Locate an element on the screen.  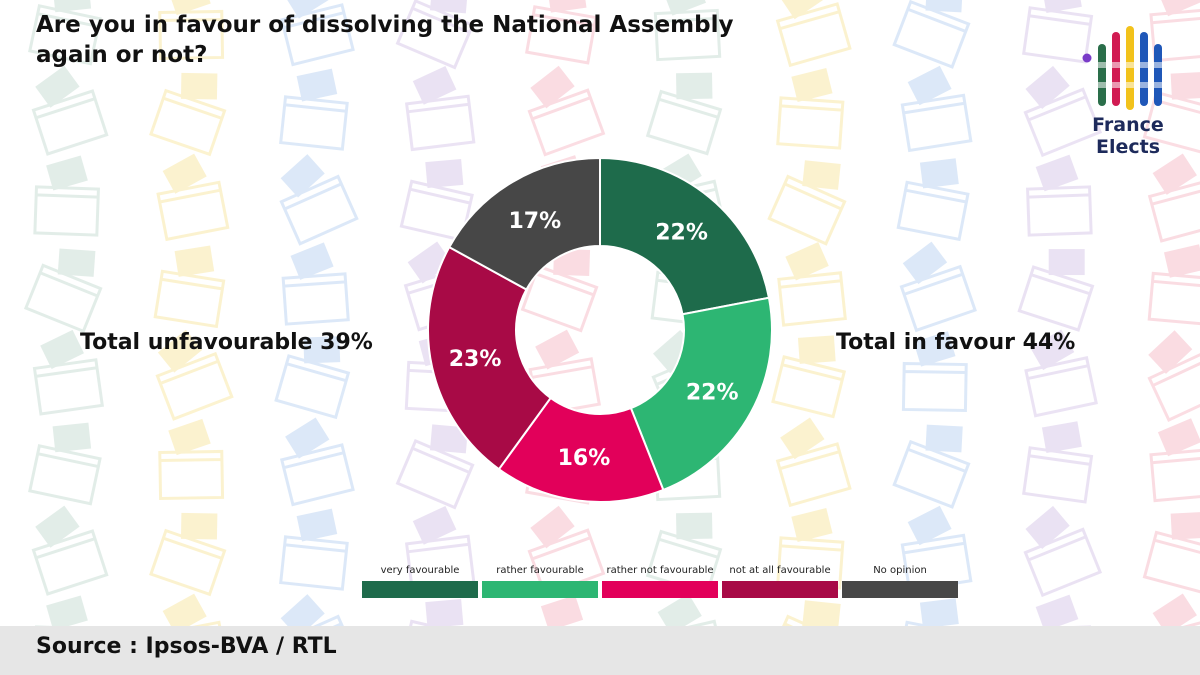
legend-swatch-very-favourable is located at coordinates (420, 589).